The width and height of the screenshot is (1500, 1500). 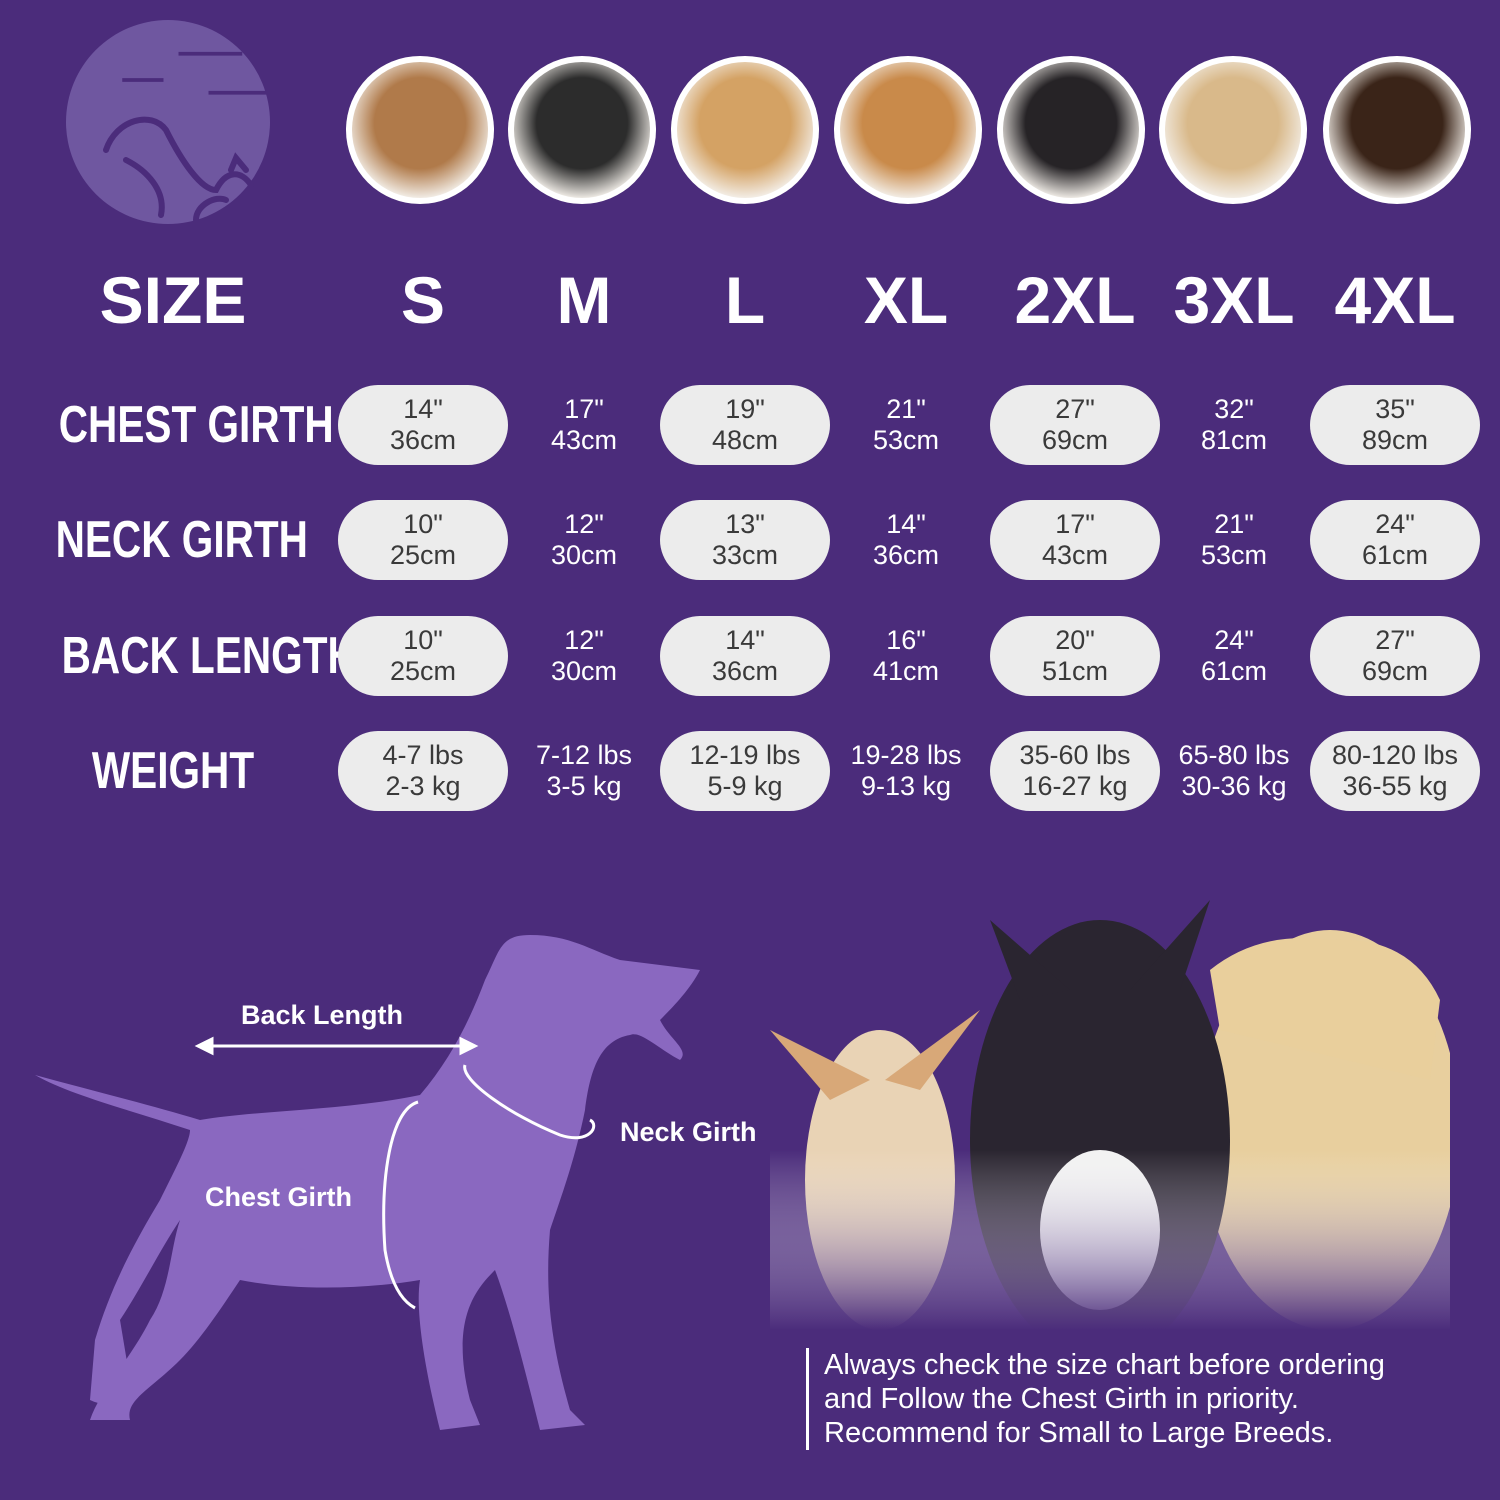 I want to click on size-cell: 19" 48cm, so click(x=745, y=425).